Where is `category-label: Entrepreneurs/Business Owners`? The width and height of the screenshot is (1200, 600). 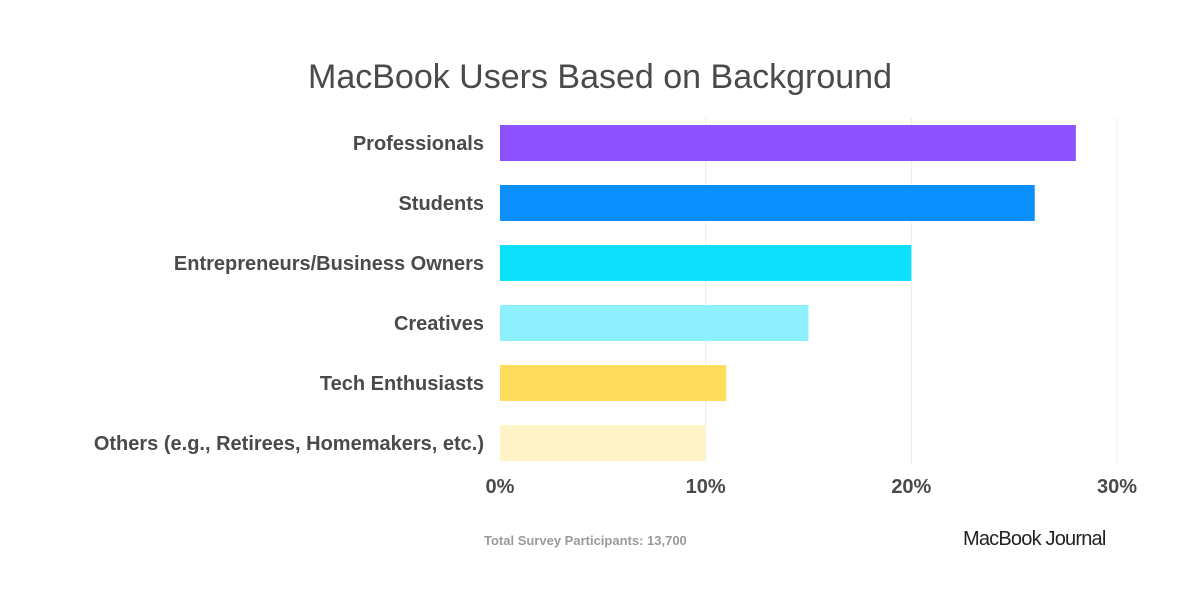
category-label: Entrepreneurs/Business Owners is located at coordinates (329, 264).